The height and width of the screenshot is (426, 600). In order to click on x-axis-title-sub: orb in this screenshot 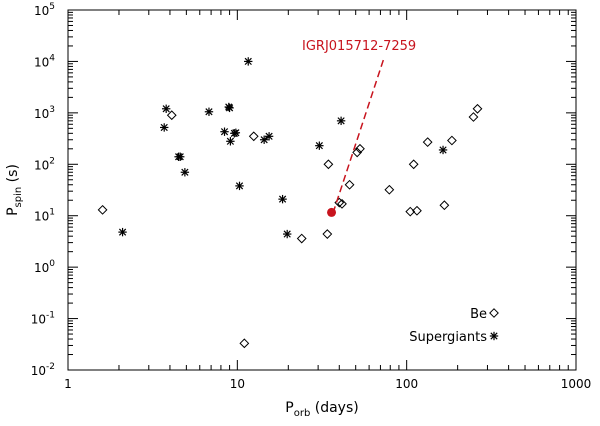, I will do `click(302, 413)`.